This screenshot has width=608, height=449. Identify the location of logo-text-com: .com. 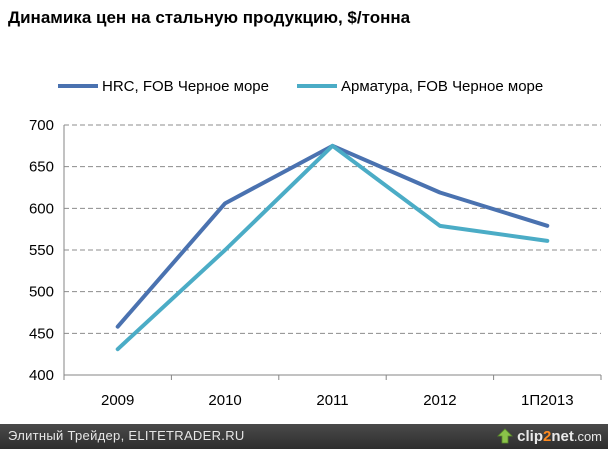
(587, 436).